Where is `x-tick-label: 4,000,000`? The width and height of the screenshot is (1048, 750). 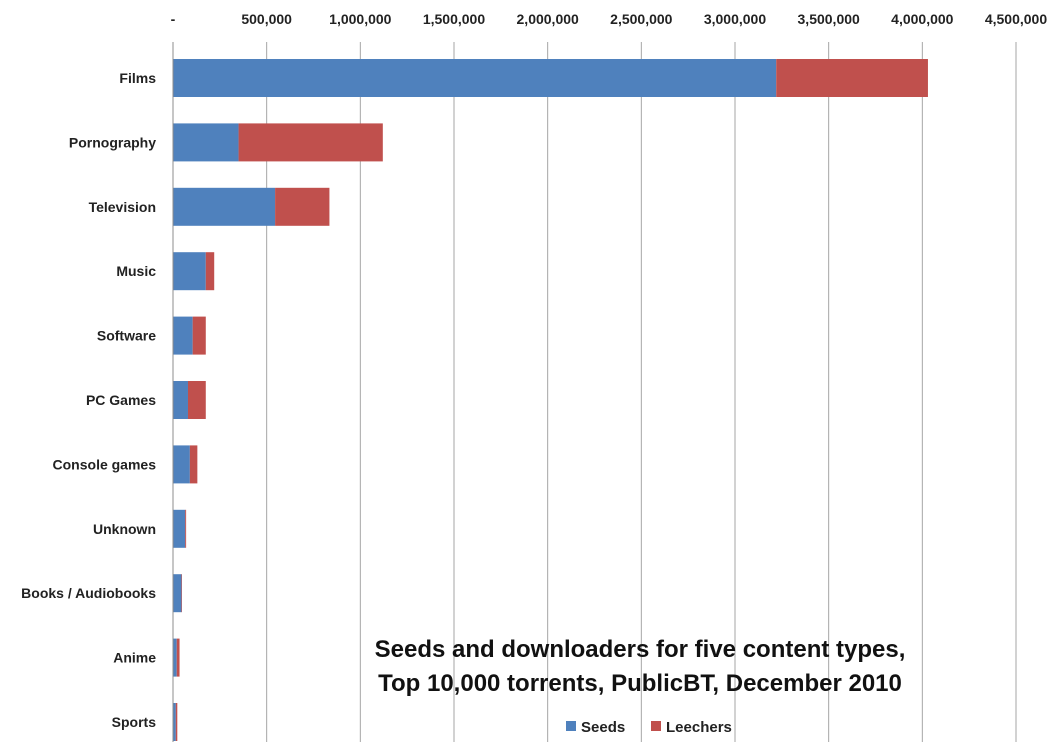
x-tick-label: 4,000,000 is located at coordinates (922, 19).